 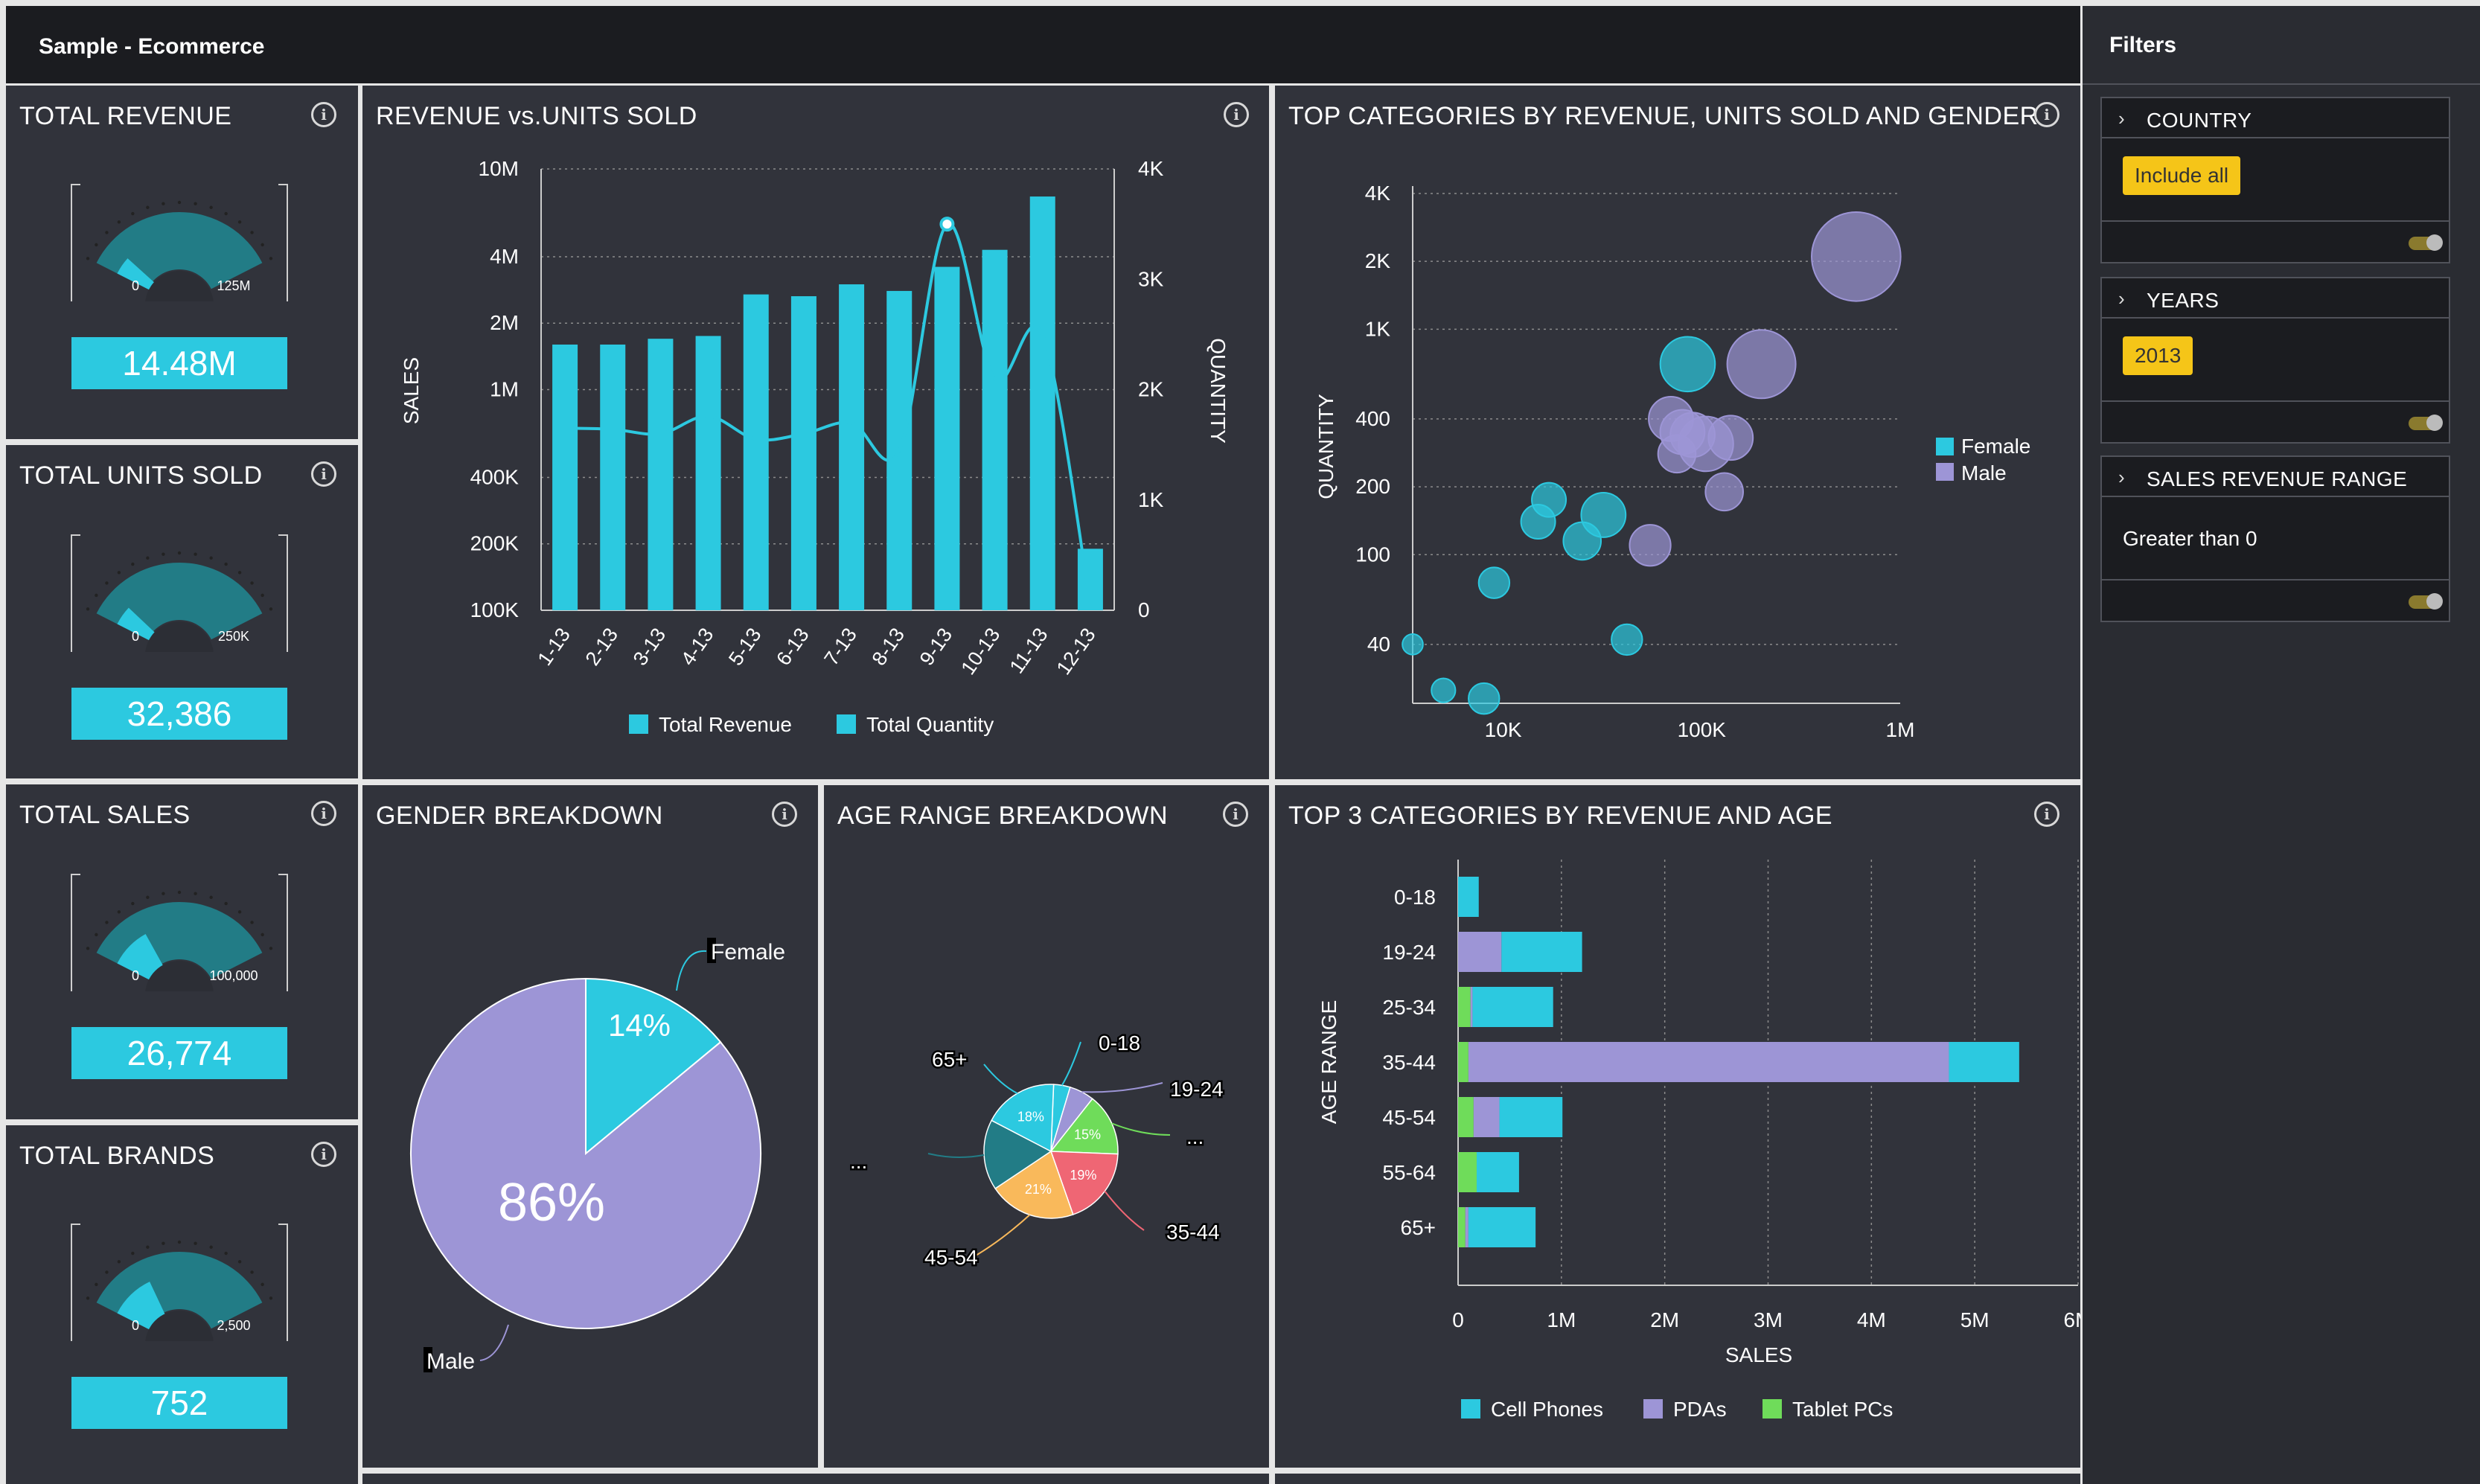 I want to click on slice-label-male-percent: 86%, so click(x=551, y=1202).